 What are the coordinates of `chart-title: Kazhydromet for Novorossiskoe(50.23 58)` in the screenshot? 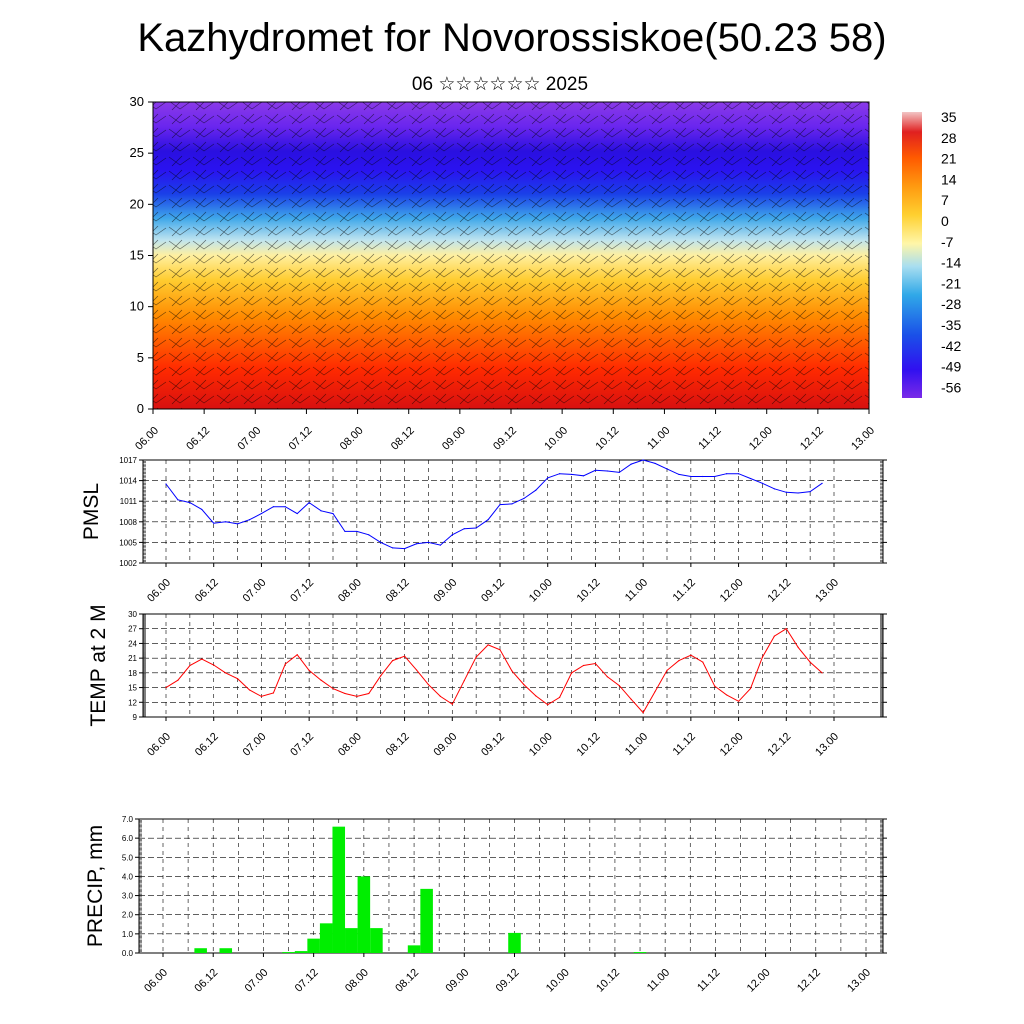 It's located at (512, 38).